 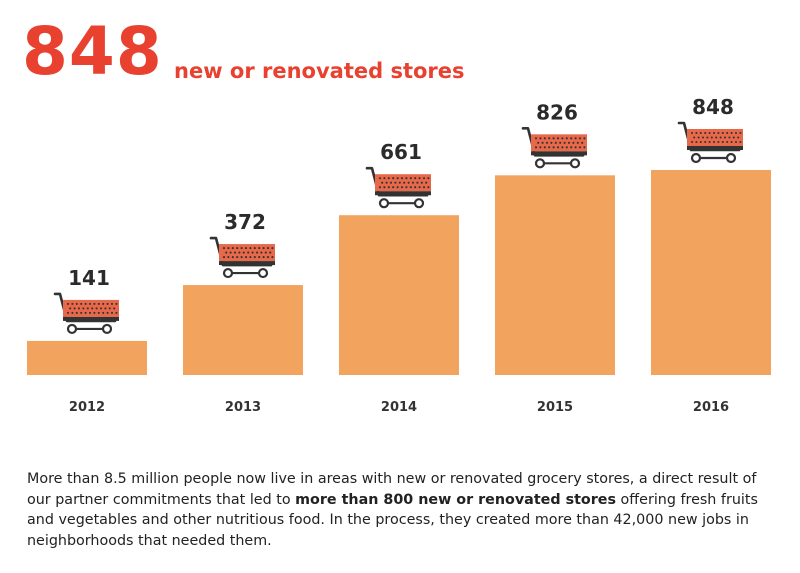 I want to click on bar-2014, so click(x=399, y=295).